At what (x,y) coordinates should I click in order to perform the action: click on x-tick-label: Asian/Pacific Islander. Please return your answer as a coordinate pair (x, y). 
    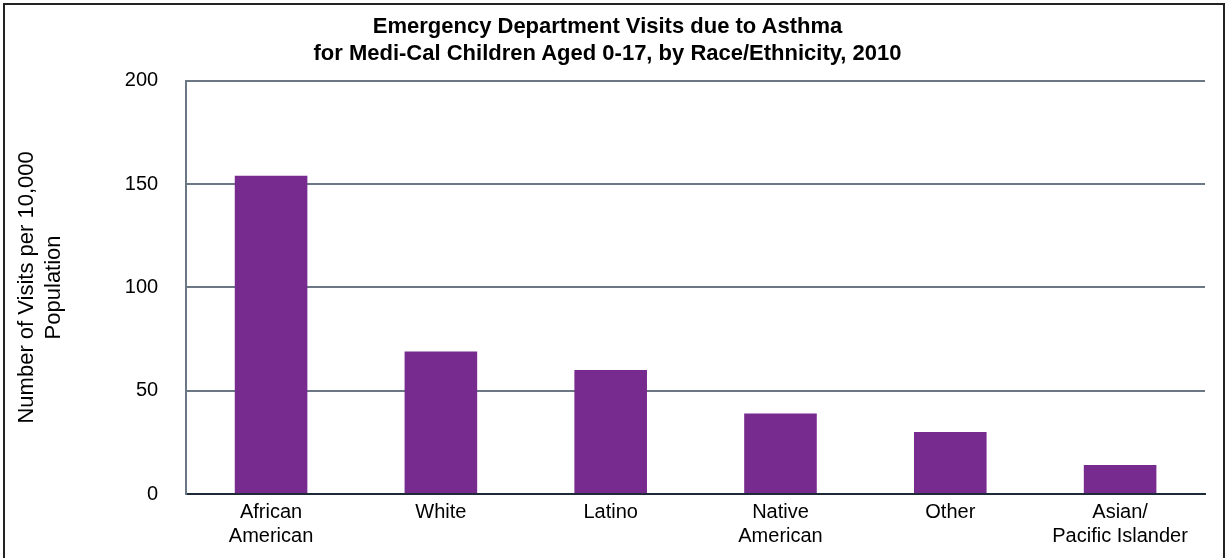
    Looking at the image, I should click on (1120, 522).